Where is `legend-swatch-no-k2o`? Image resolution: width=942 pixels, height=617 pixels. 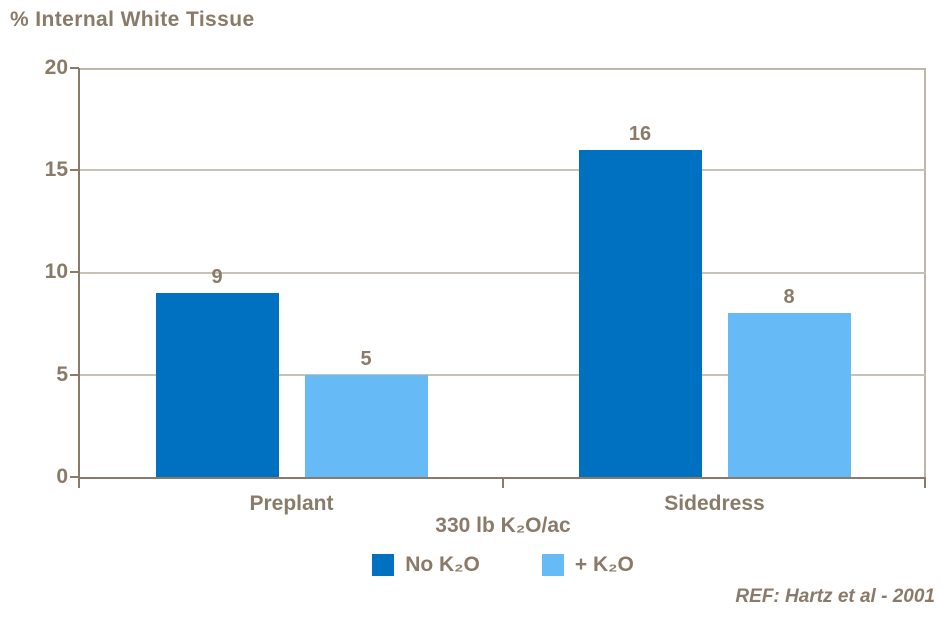
legend-swatch-no-k2o is located at coordinates (383, 565).